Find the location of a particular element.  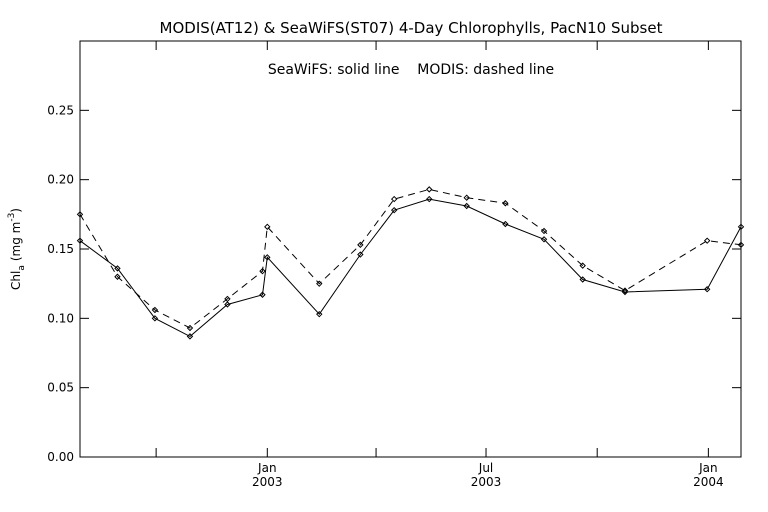

x-tick-year-label: 2004 is located at coordinates (708, 482).